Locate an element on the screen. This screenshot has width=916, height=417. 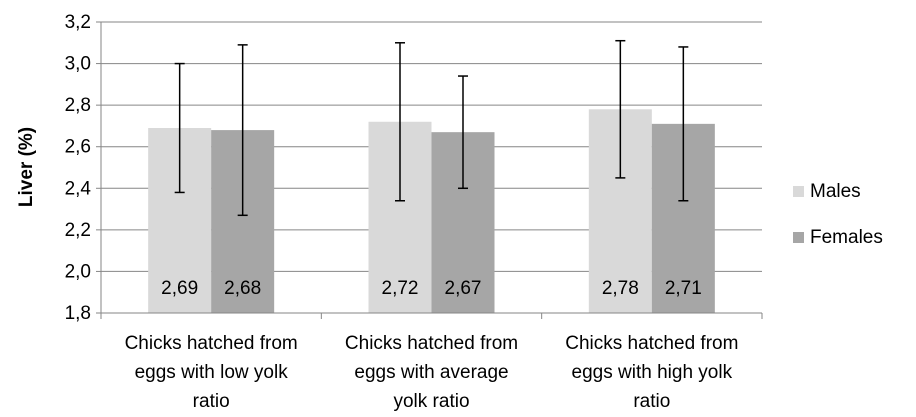
data-label: 2,71 is located at coordinates (683, 288).